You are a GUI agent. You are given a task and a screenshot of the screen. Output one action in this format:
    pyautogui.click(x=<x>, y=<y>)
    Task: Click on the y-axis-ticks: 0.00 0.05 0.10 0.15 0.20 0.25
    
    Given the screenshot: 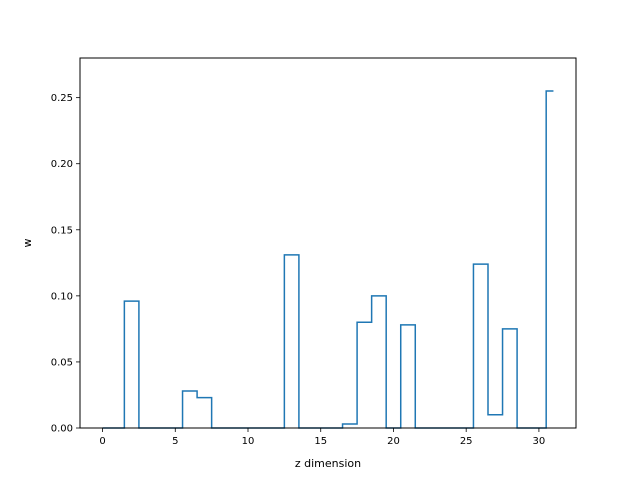 What is the action you would take?
    pyautogui.click(x=65, y=264)
    